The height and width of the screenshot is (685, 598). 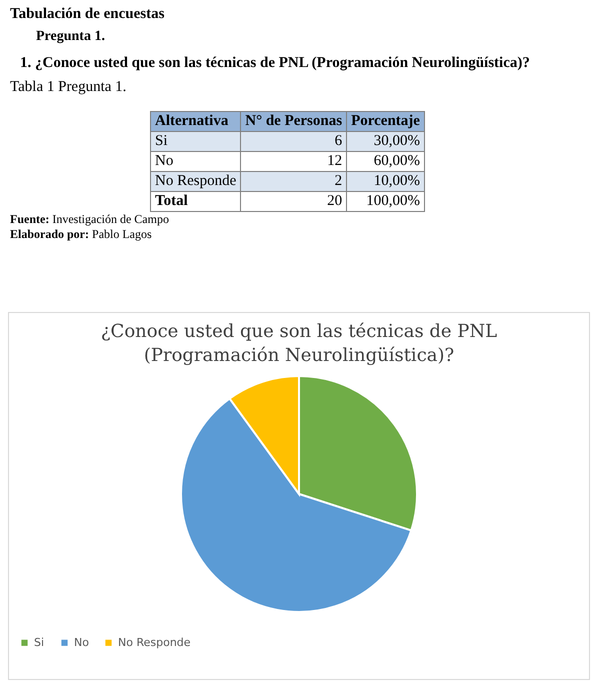 What do you see at coordinates (195, 202) in the screenshot?
I see `text: Total` at bounding box center [195, 202].